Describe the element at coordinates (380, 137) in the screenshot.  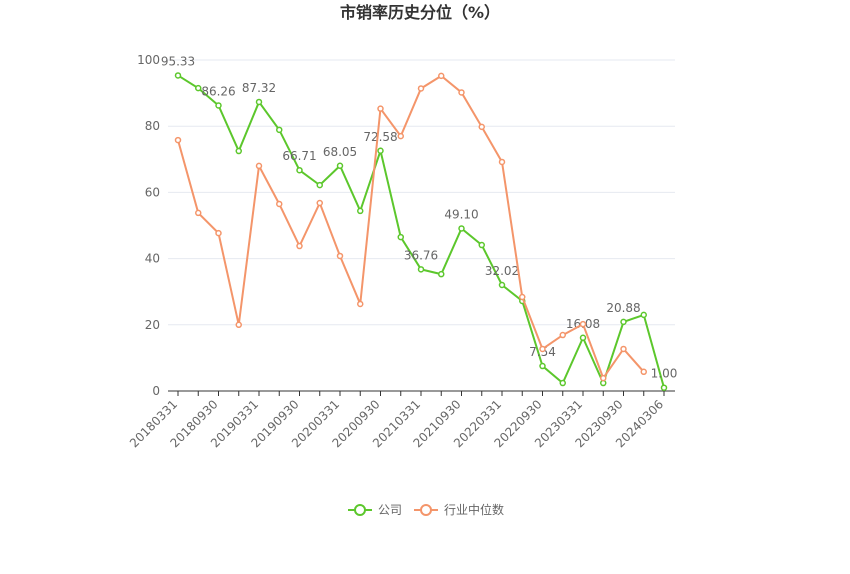
I see `data-label: 72.58` at that location.